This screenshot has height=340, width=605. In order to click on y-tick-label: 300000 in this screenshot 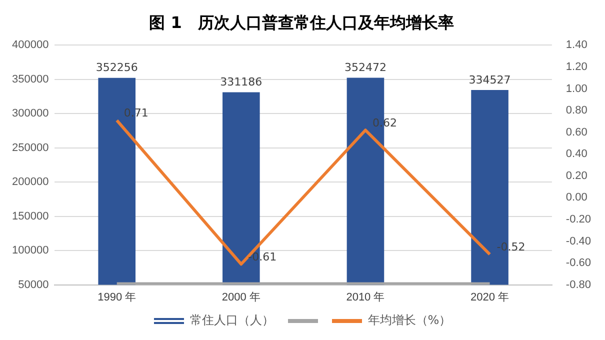, I will do `click(30, 114)`.